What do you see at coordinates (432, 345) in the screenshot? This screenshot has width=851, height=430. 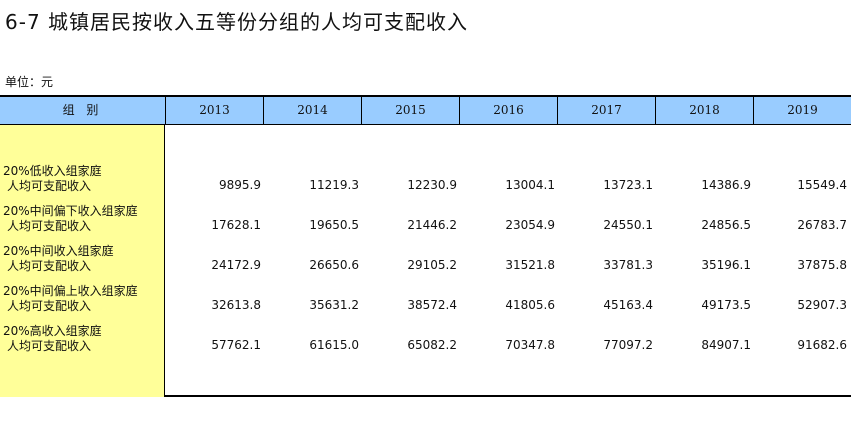 I see `cell-value: 65082.2` at bounding box center [432, 345].